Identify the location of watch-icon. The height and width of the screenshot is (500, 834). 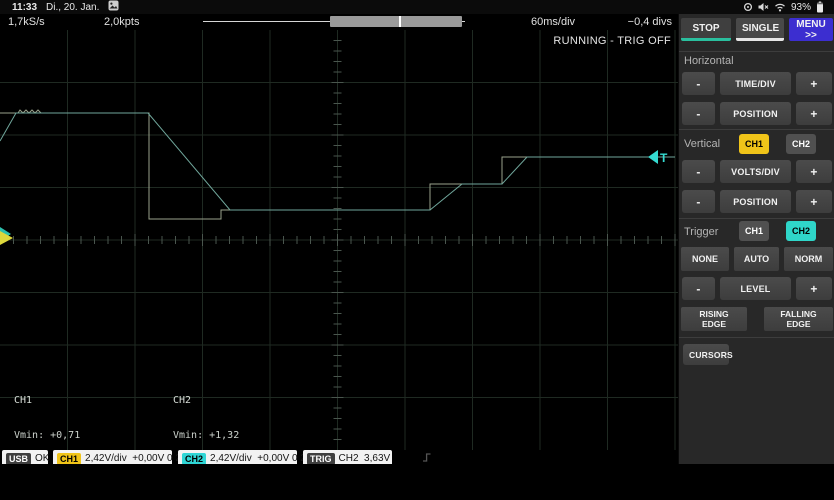
(748, 7).